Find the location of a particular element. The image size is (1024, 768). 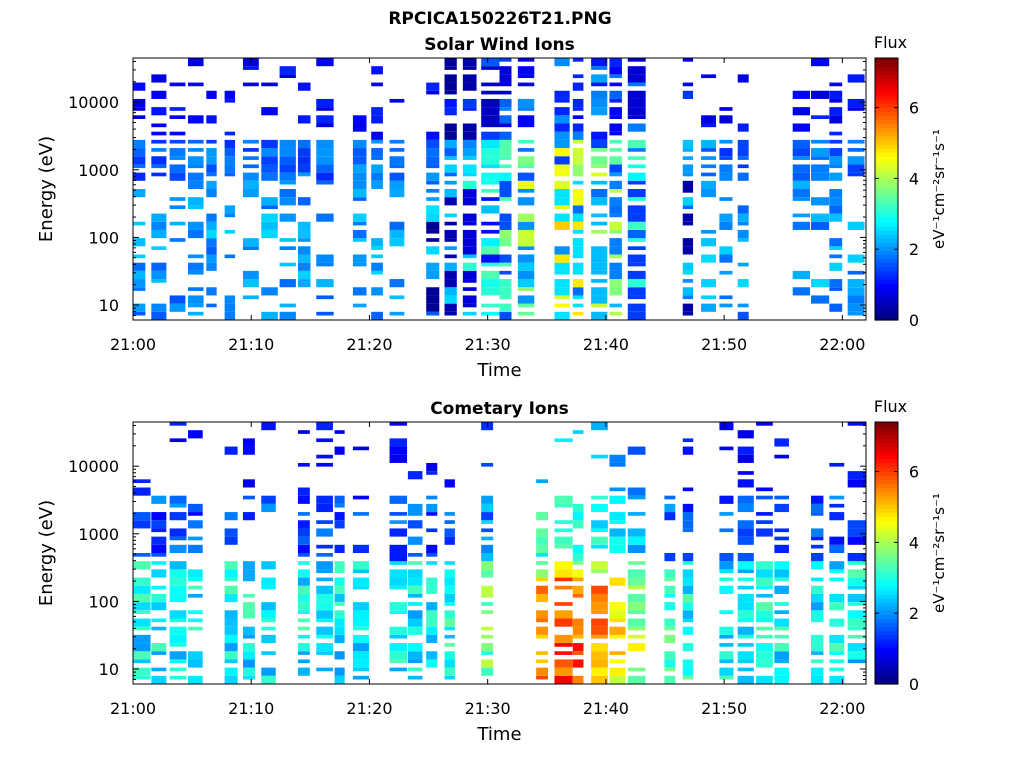

colorbar-tick-label: 4 is located at coordinates (914, 542).